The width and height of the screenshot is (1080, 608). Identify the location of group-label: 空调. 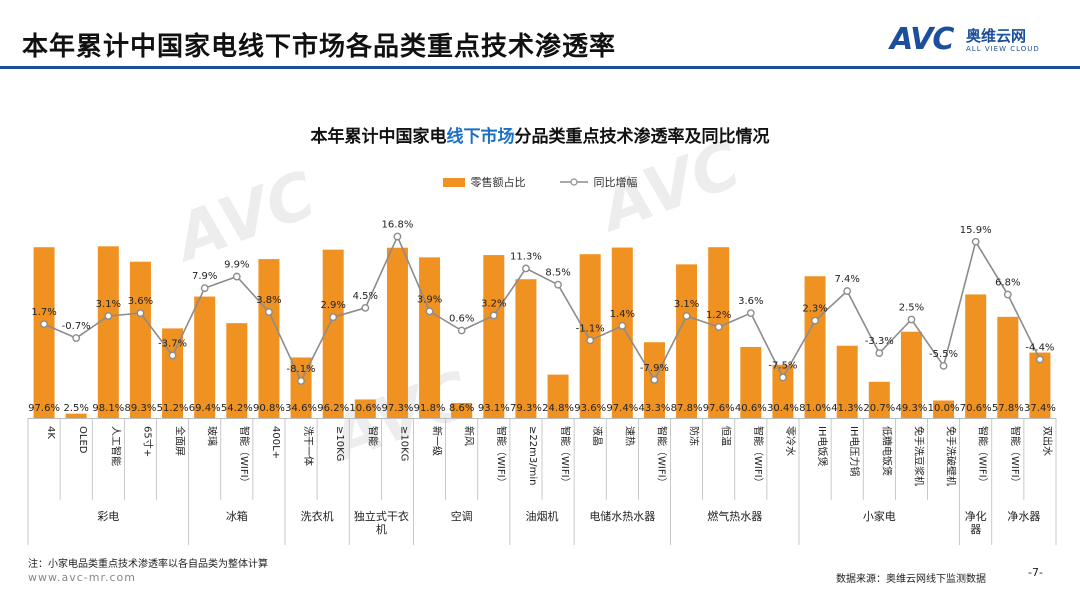
(462, 516).